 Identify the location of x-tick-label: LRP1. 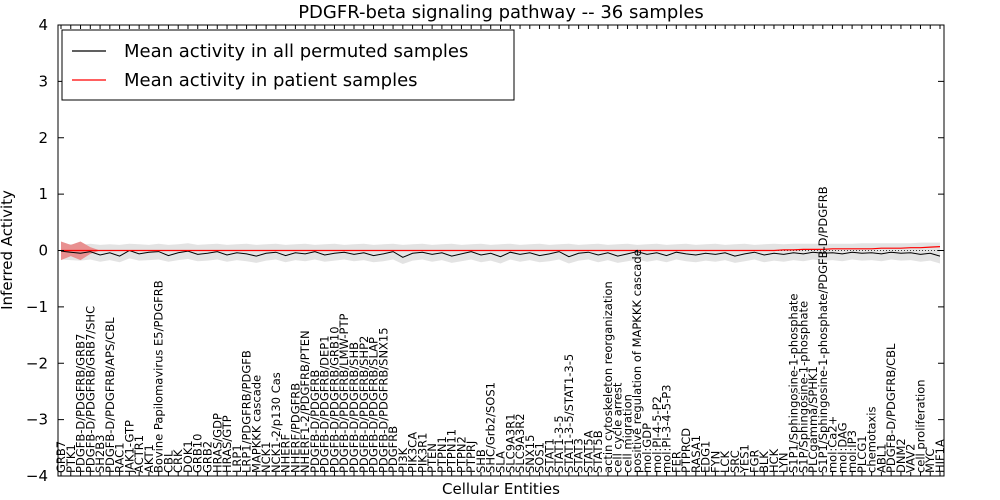
(237, 458).